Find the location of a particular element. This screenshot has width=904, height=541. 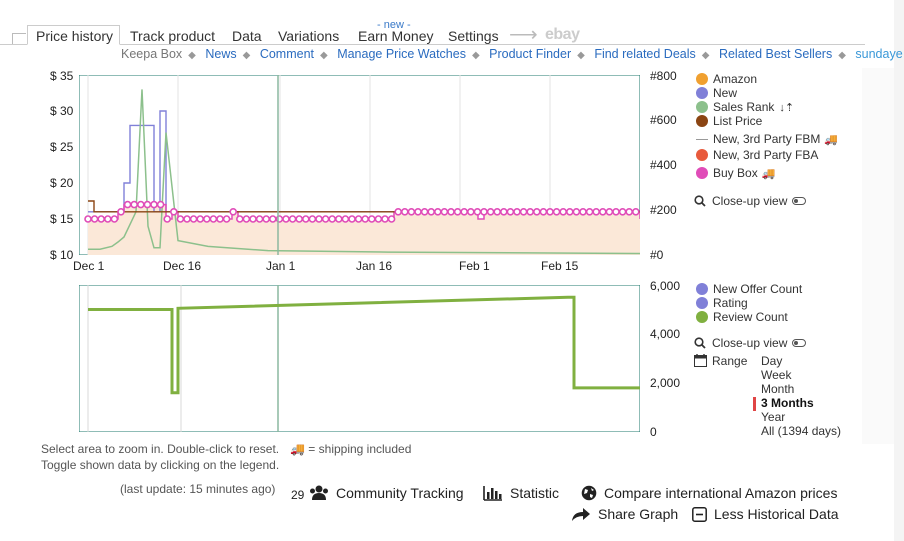

closeup-view-bottom: Close-up view is located at coordinates (750, 343).